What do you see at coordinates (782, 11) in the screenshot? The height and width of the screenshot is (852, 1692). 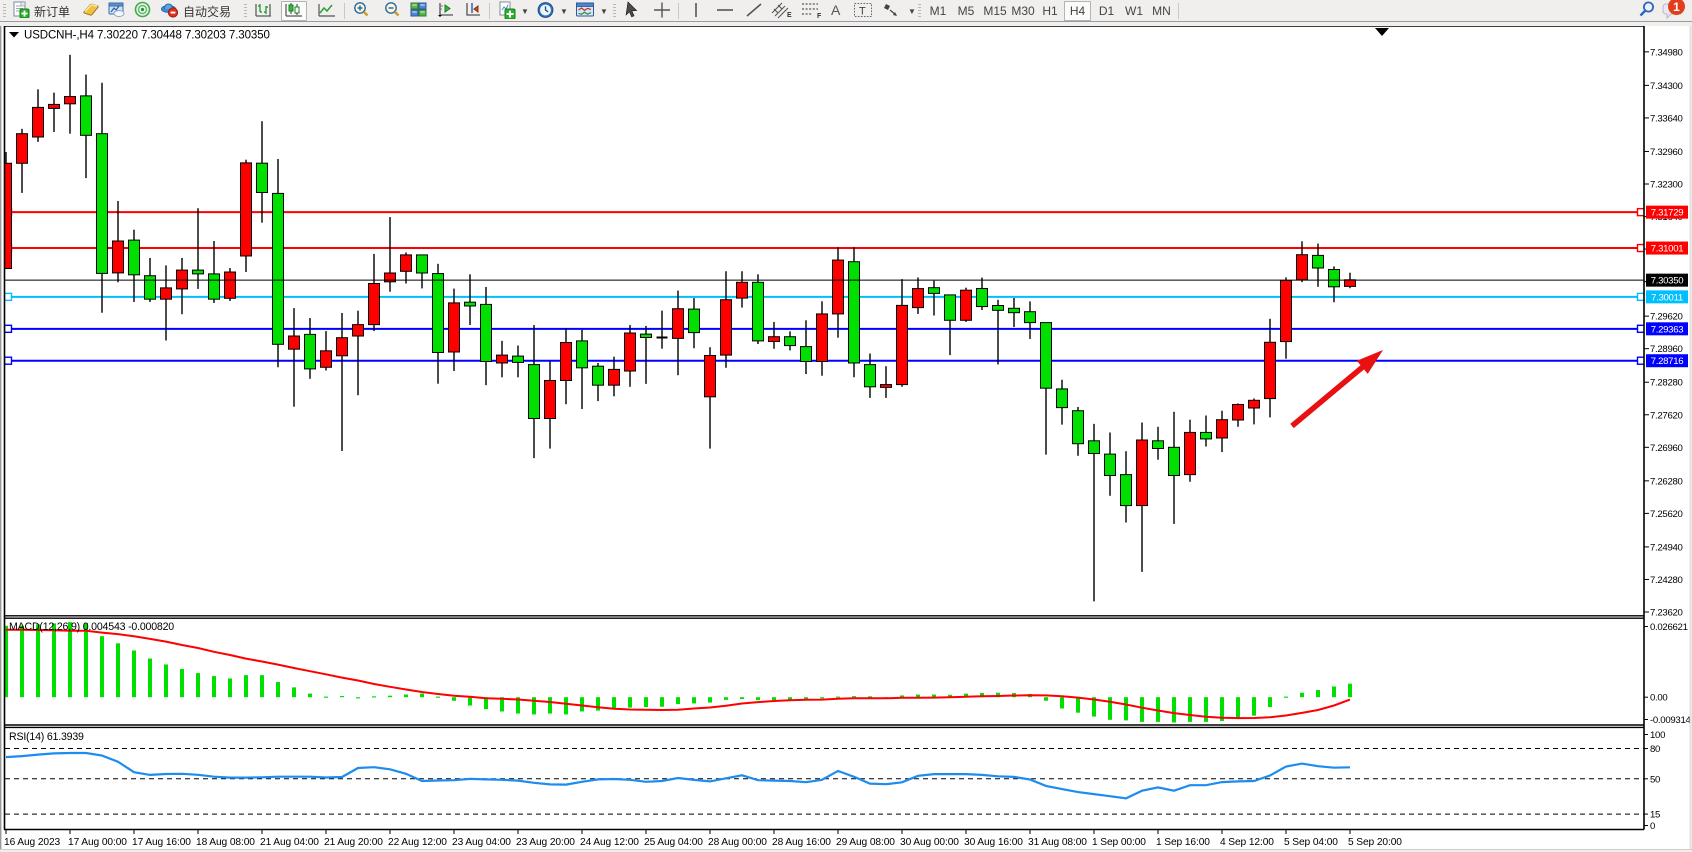 I see `equidistant-channel-tool: E` at bounding box center [782, 11].